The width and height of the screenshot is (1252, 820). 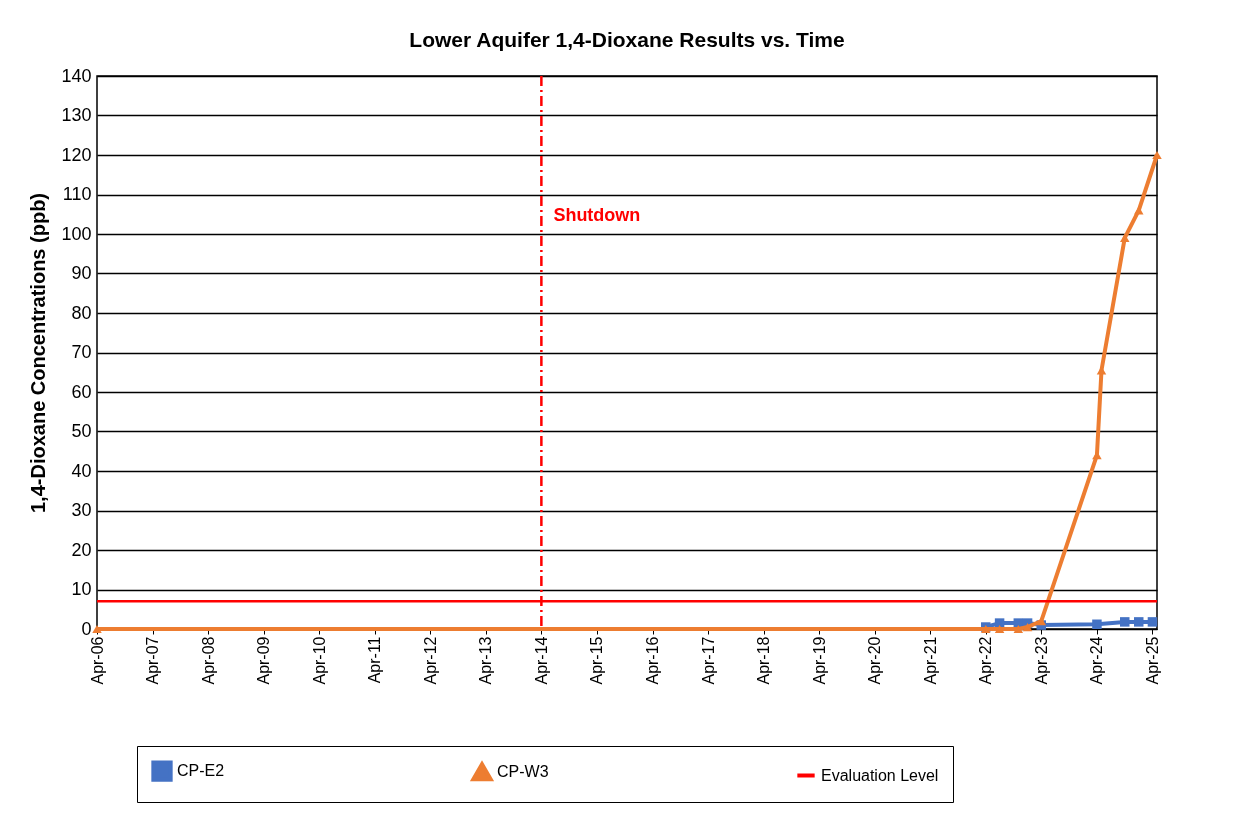 What do you see at coordinates (375, 660) in the screenshot?
I see `x-tick-label: Apr-11` at bounding box center [375, 660].